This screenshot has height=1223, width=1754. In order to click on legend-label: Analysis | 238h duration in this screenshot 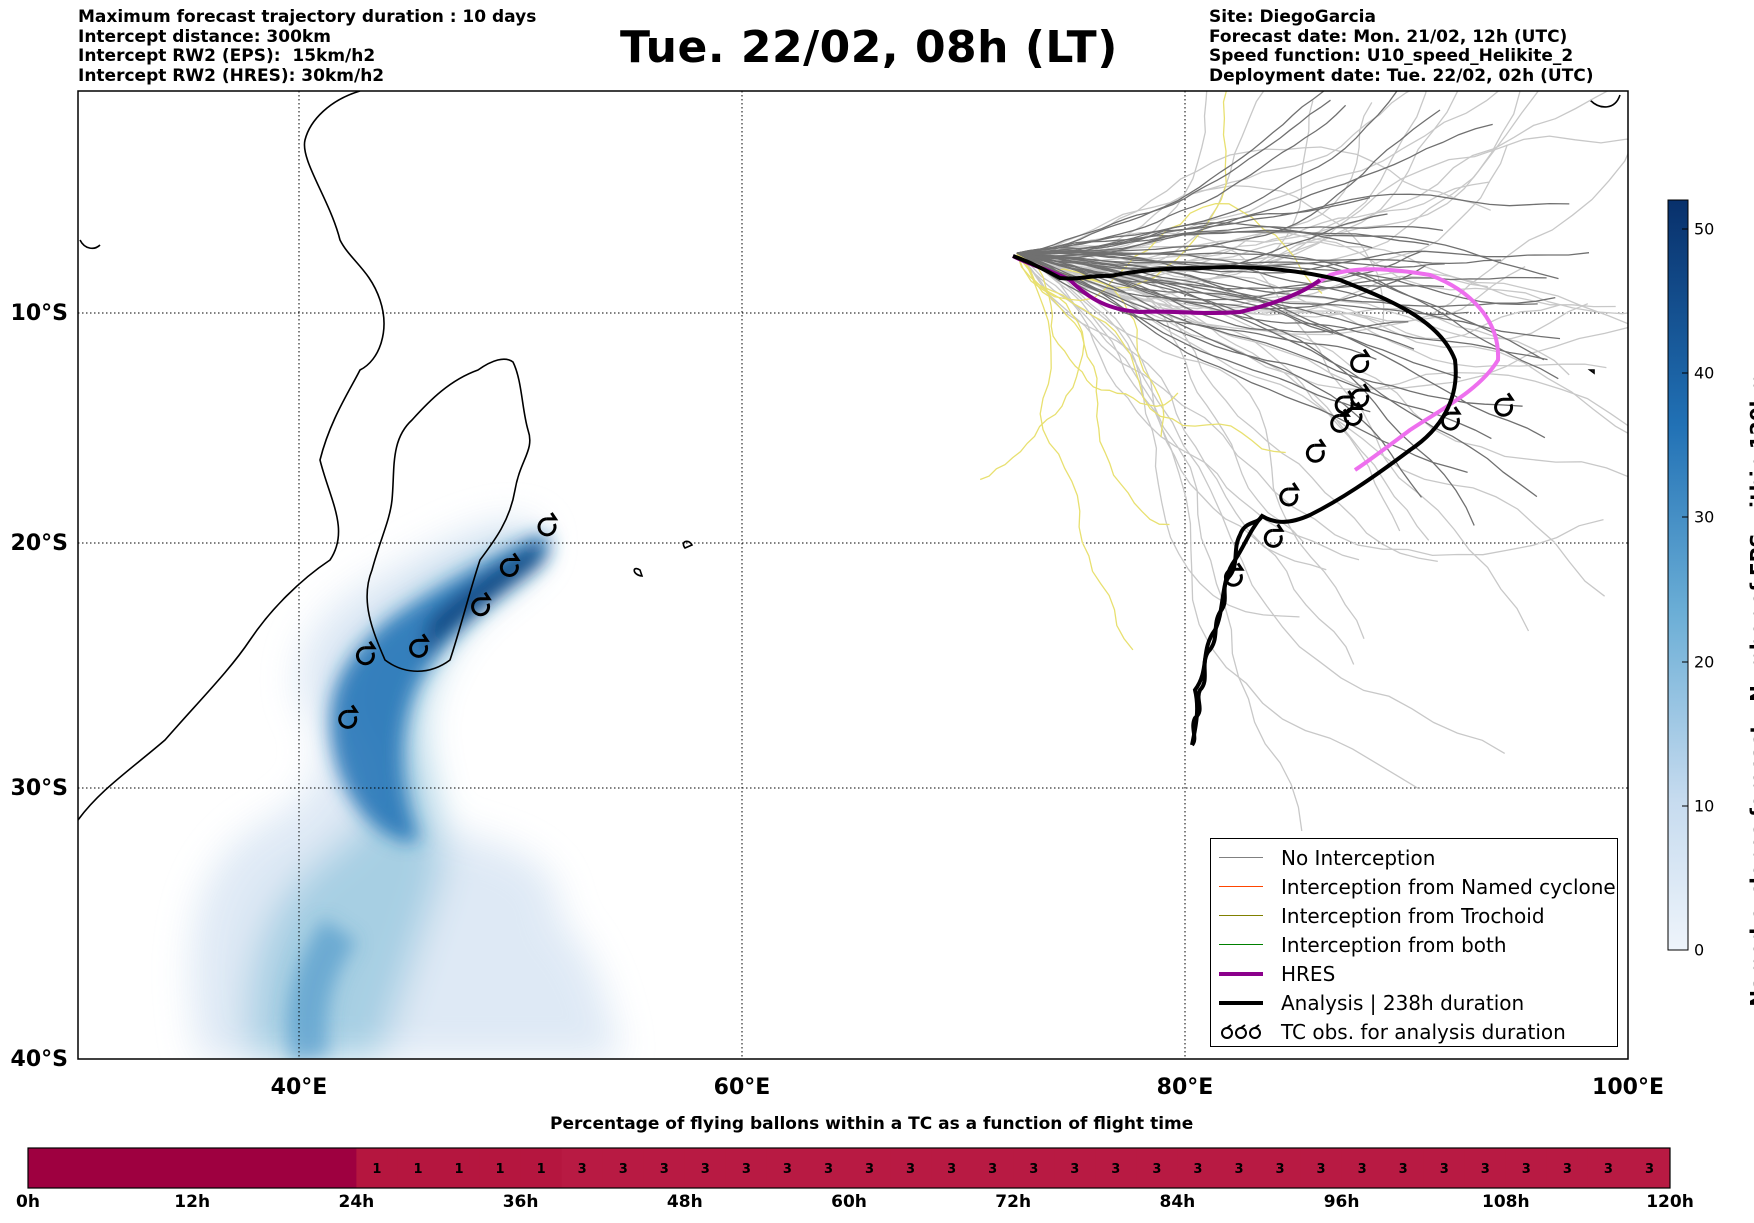, I will do `click(1403, 1002)`.